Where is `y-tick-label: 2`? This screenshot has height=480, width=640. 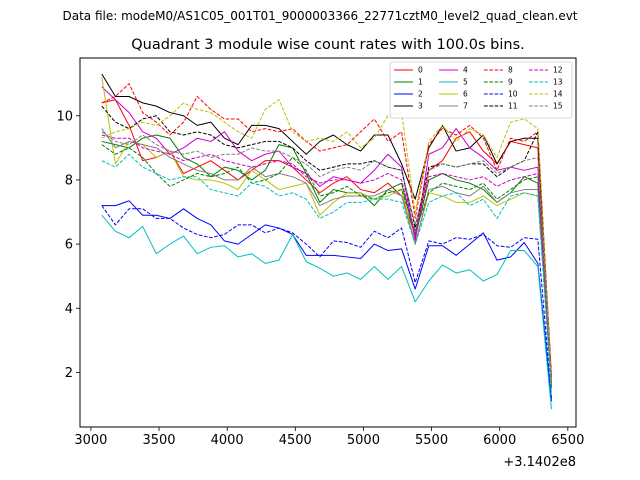 y-tick-label: 2 is located at coordinates (69, 373).